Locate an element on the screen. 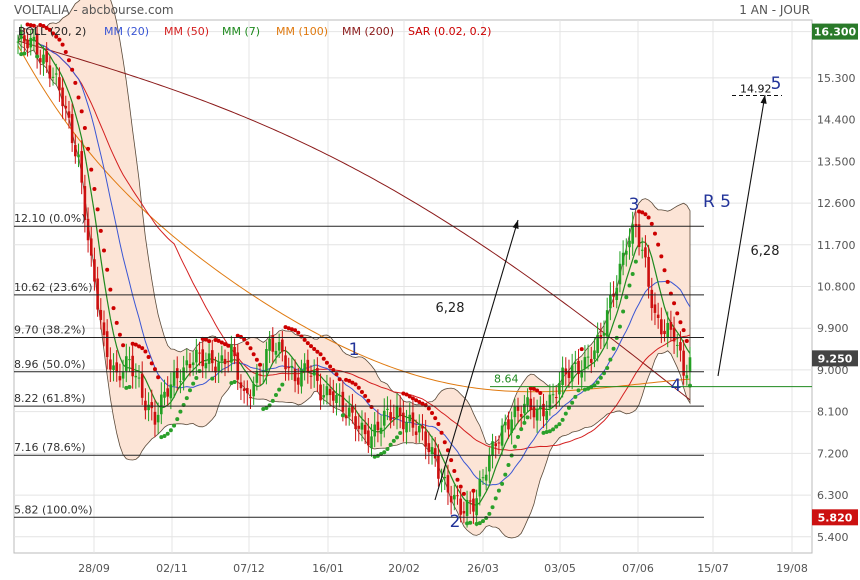 The image size is (860, 580). y-tick-label: 15.300 is located at coordinates (836, 78).